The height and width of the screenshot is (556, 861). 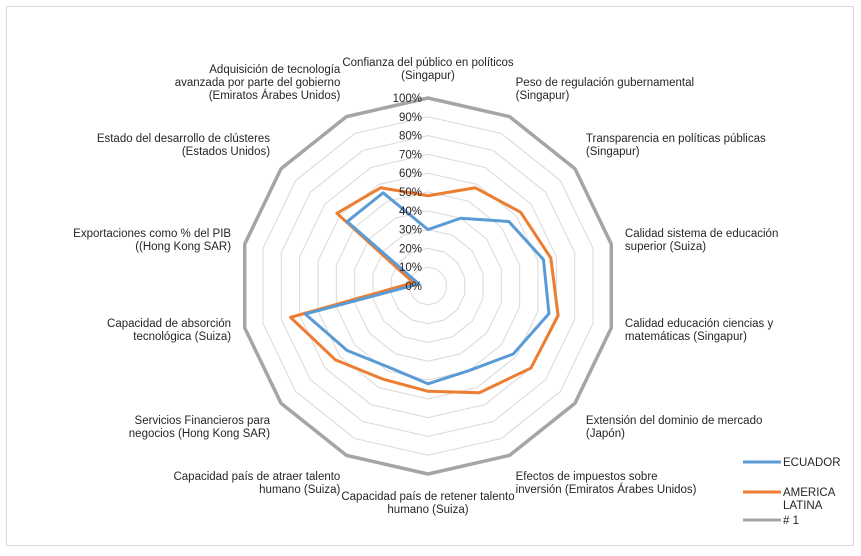 I want to click on legend-label-0: ECUADOR, so click(x=812, y=463).